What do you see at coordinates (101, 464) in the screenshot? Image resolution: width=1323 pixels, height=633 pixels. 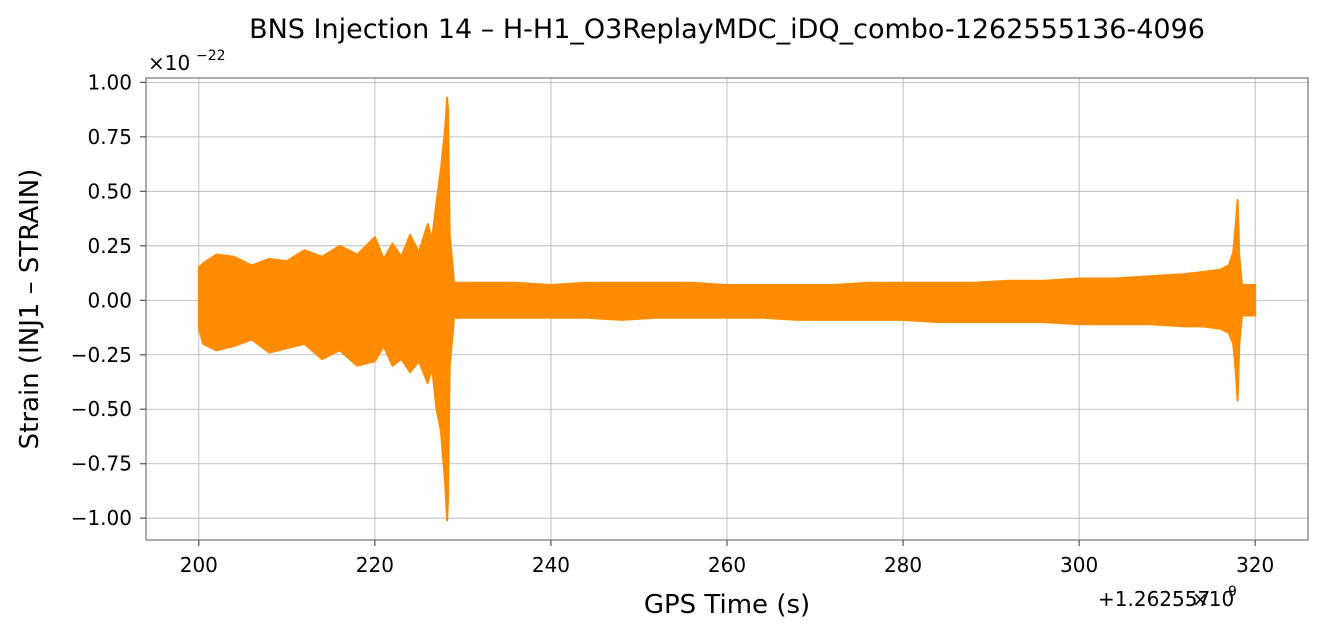 I see `y-tick-label: −0.75` at bounding box center [101, 464].